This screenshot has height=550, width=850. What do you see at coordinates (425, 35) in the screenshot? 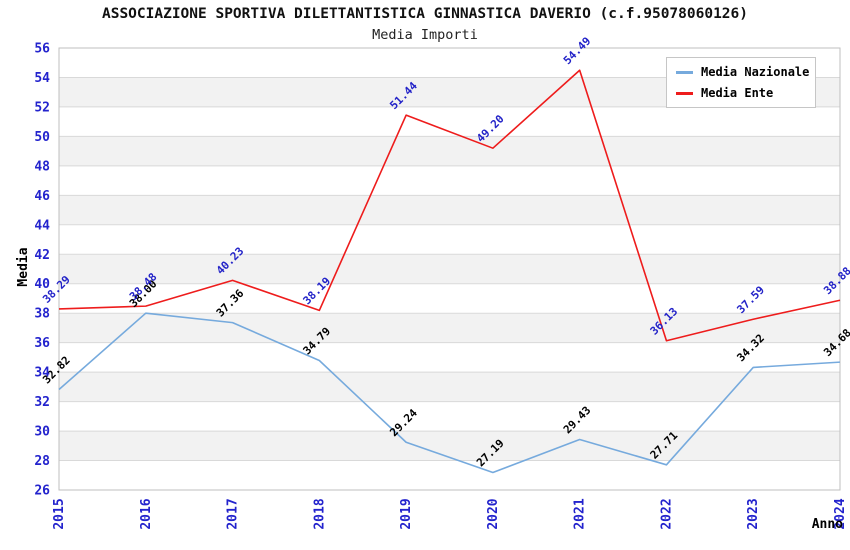
I see `chart-subtitle: Media Importi` at bounding box center [425, 35].